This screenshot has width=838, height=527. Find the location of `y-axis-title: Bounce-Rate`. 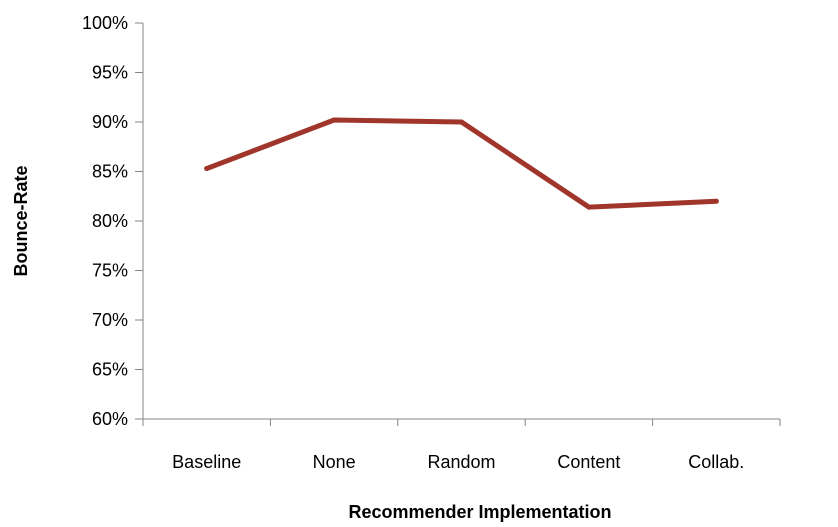

y-axis-title: Bounce-Rate is located at coordinates (21, 220).